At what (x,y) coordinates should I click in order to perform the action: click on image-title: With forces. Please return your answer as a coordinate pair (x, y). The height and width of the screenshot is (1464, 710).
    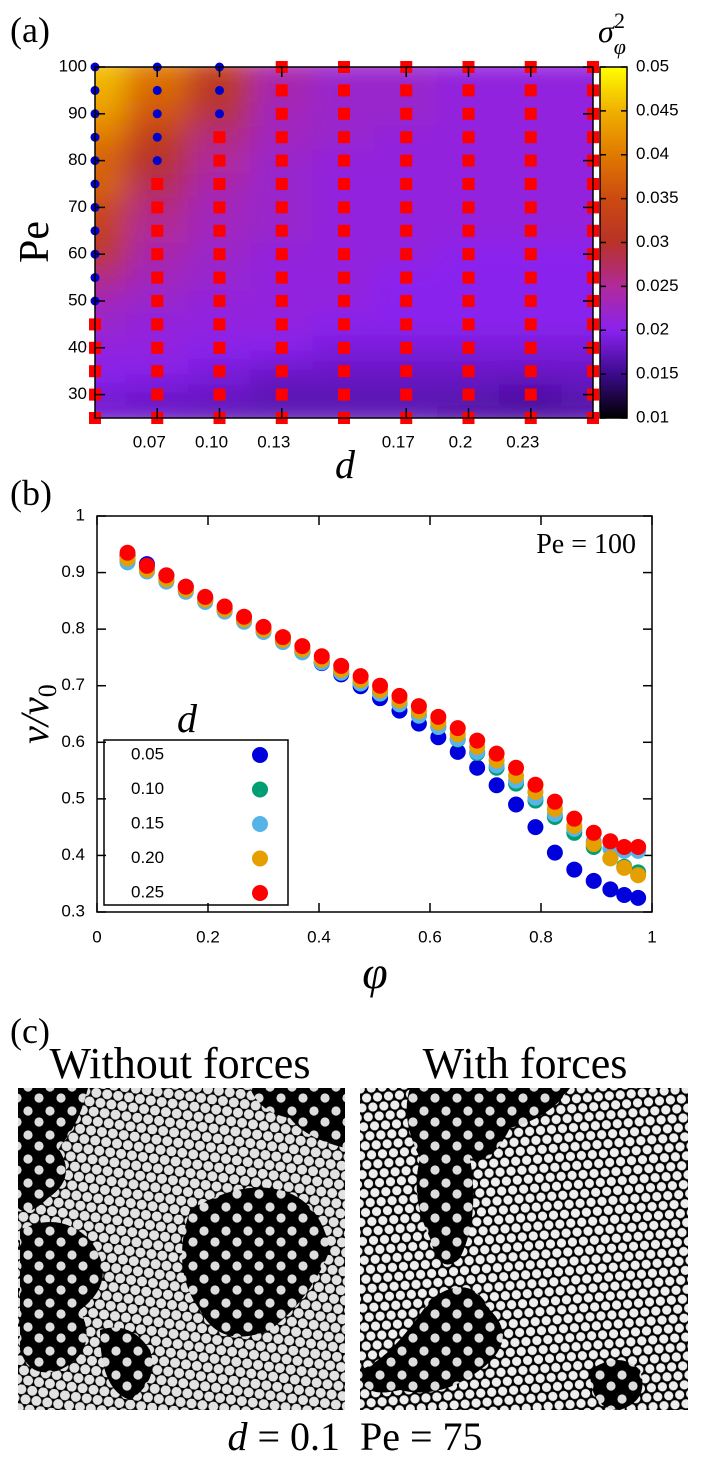
    Looking at the image, I should click on (525, 1063).